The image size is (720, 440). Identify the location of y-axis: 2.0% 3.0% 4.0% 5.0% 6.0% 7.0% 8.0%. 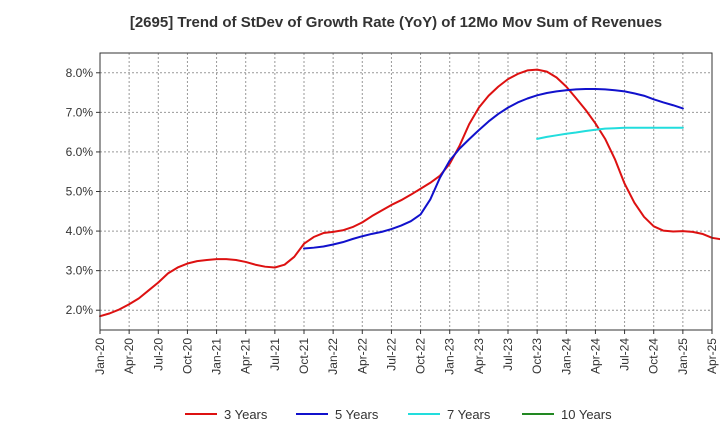
(83, 191).